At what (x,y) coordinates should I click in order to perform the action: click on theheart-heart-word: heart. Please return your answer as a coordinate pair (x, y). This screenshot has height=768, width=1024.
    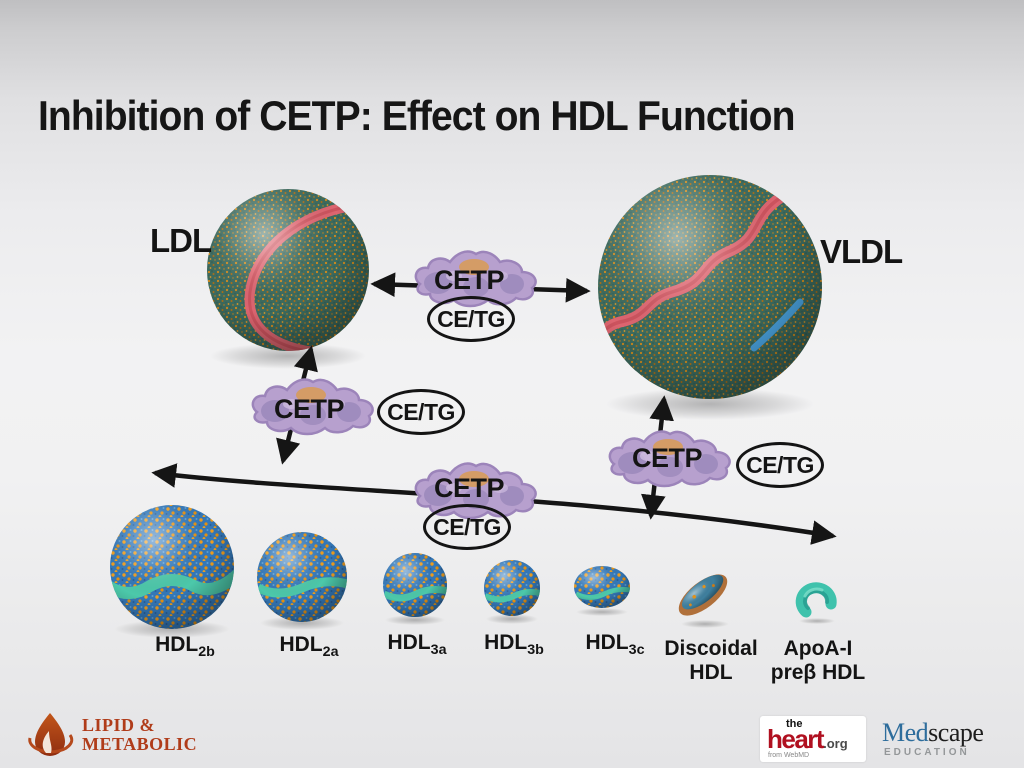
    Looking at the image, I should click on (796, 739).